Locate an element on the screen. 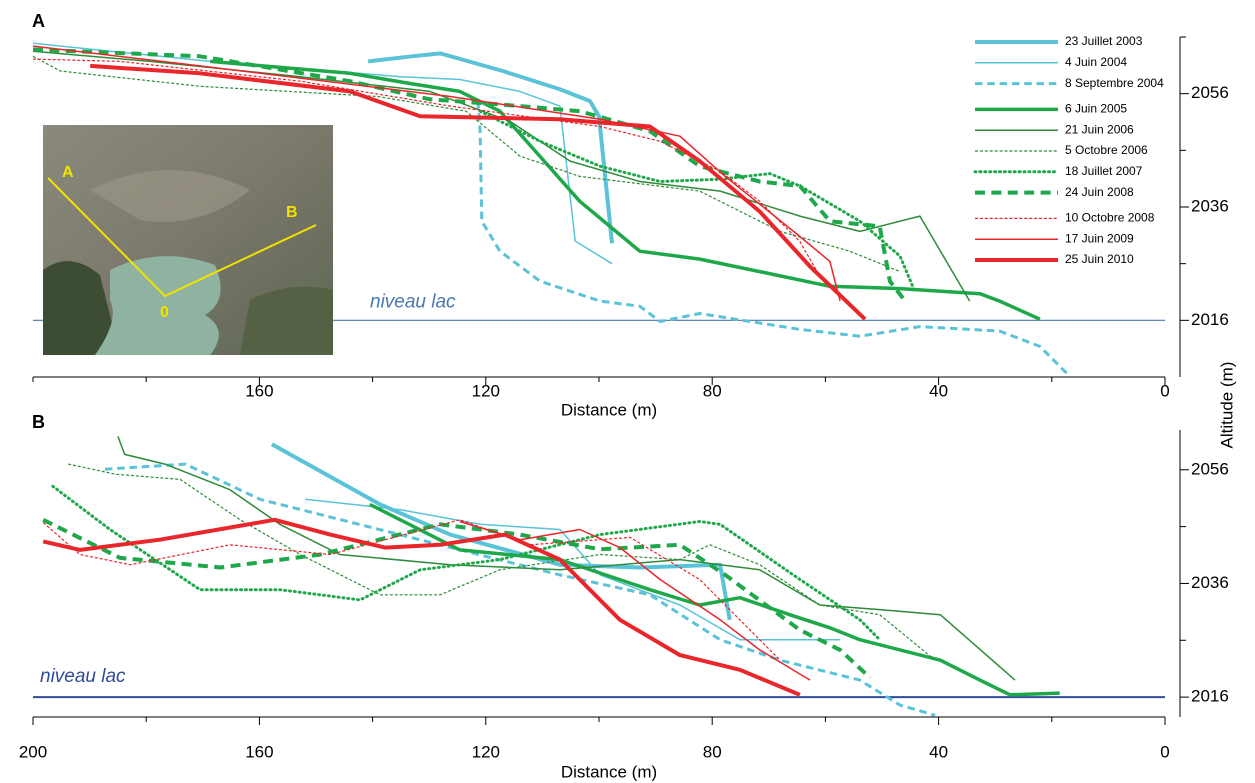  legend-label: 8 Septembre 2004 is located at coordinates (1114, 83).